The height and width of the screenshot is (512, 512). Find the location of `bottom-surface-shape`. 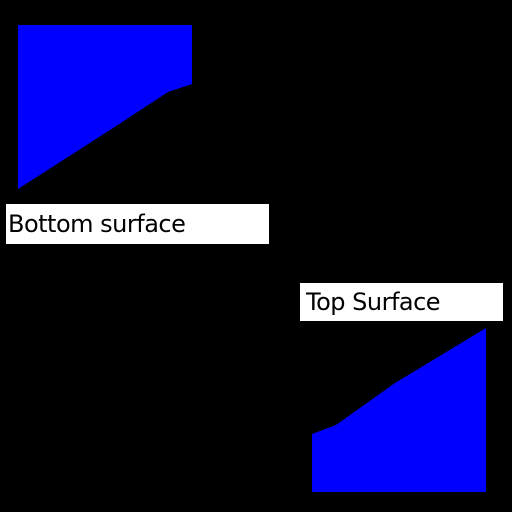

bottom-surface-shape is located at coordinates (105, 107).